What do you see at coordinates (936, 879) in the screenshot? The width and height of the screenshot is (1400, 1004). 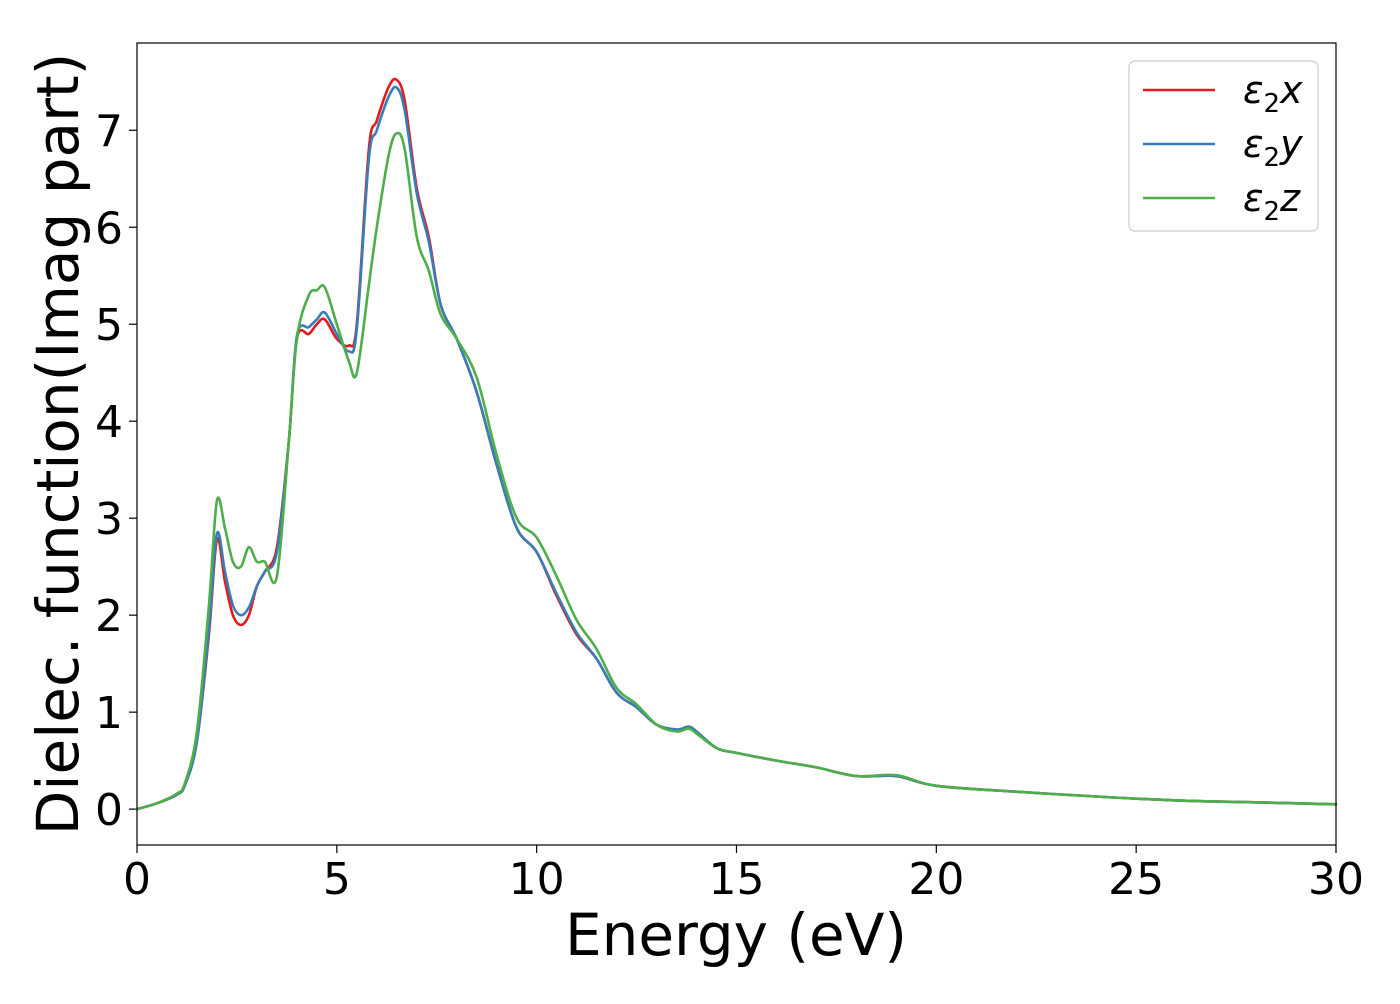 I see `x-tick-label: 20` at bounding box center [936, 879].